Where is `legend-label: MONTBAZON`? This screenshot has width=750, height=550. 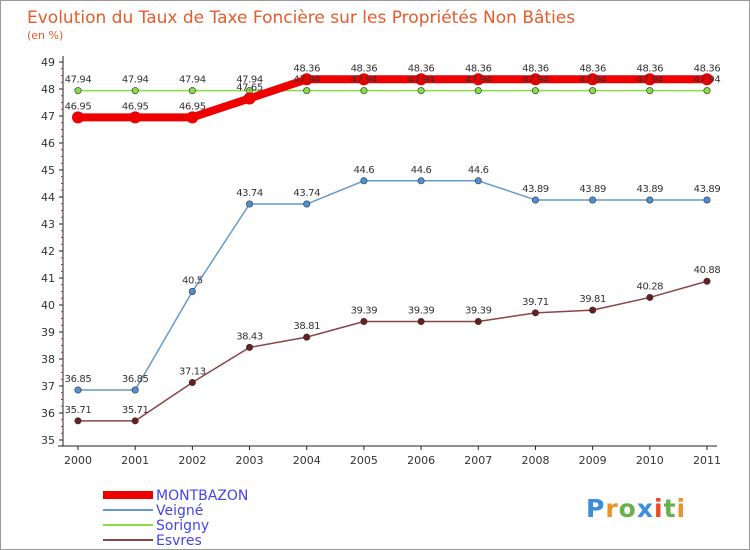
legend-label: MONTBAZON is located at coordinates (202, 496).